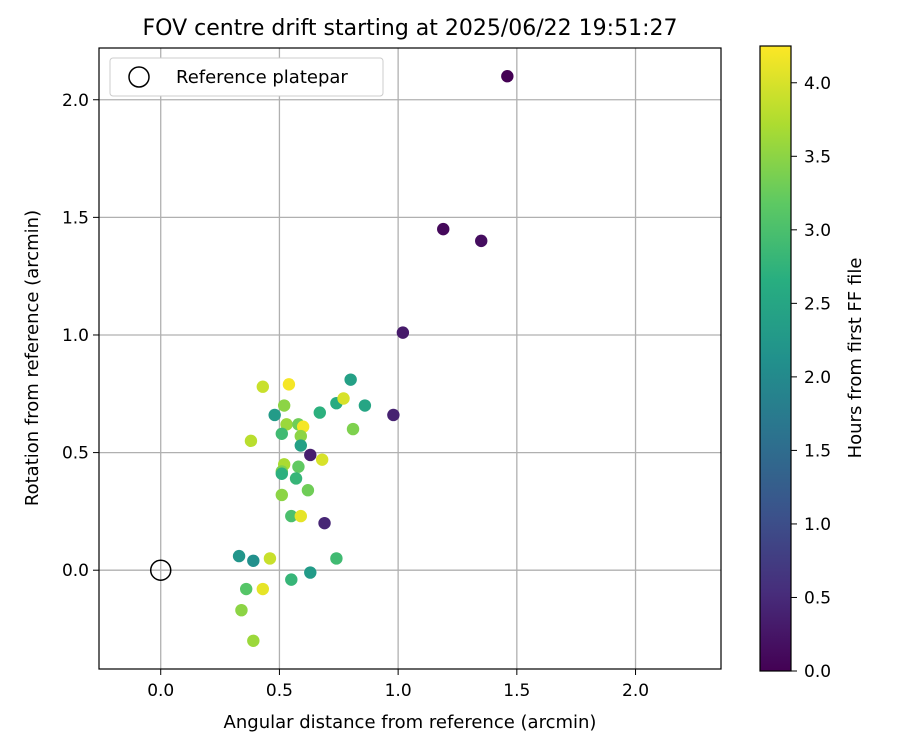  I want to click on x-tick-label: 1.0, so click(398, 691).